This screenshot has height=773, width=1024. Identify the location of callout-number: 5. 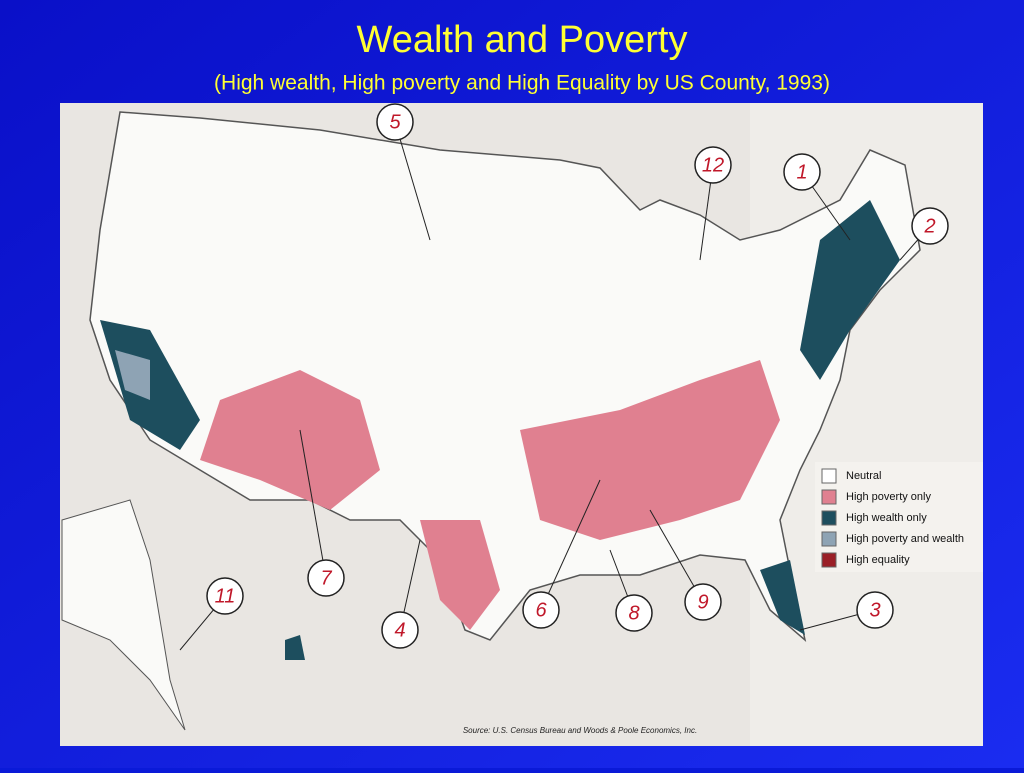
(395, 122).